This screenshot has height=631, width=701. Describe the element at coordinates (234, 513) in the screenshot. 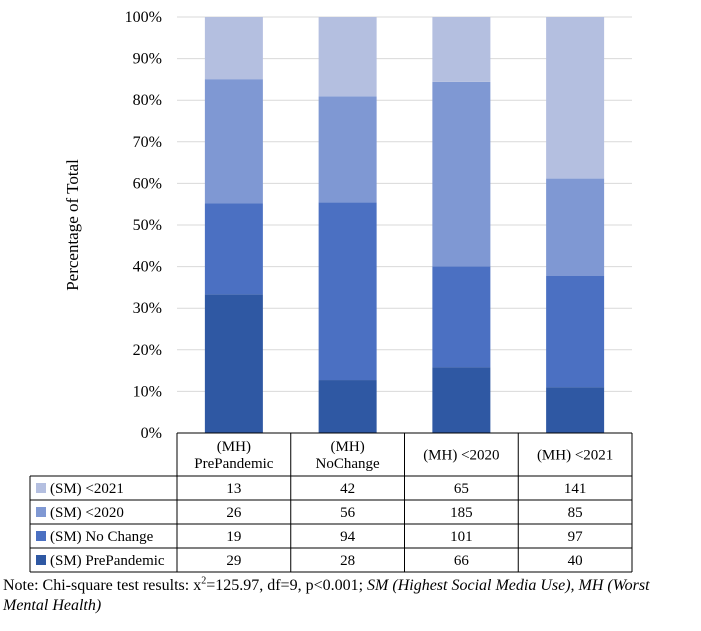

I see `table-value: 26` at that location.